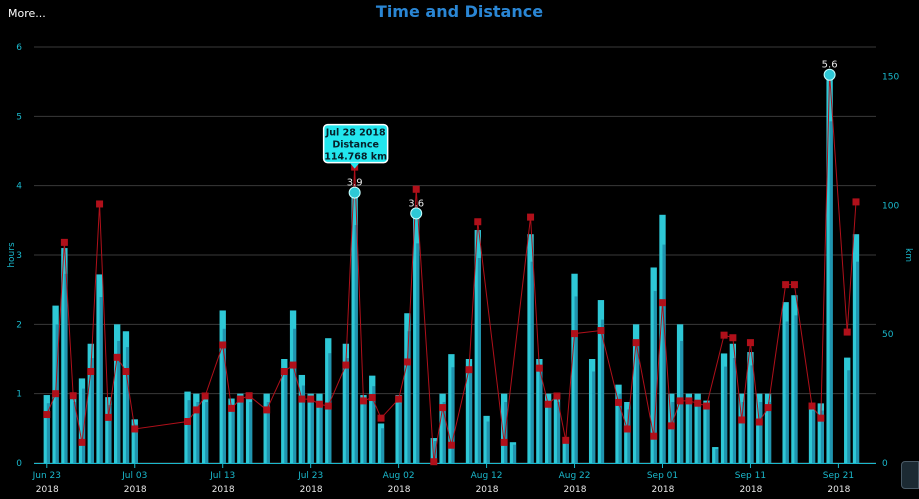 The height and width of the screenshot is (499, 919). What do you see at coordinates (12, 255) in the screenshot?
I see `y-axis-label: hours` at bounding box center [12, 255].